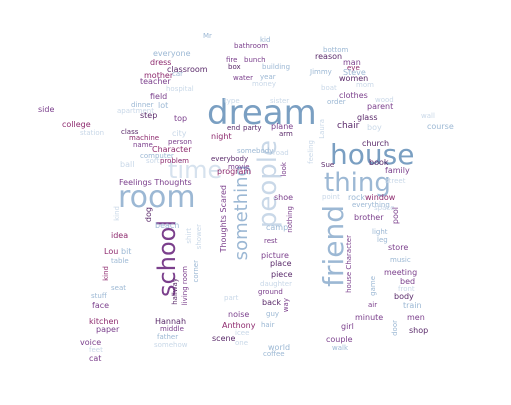  I want to click on word-dinner: dinner, so click(142, 105).